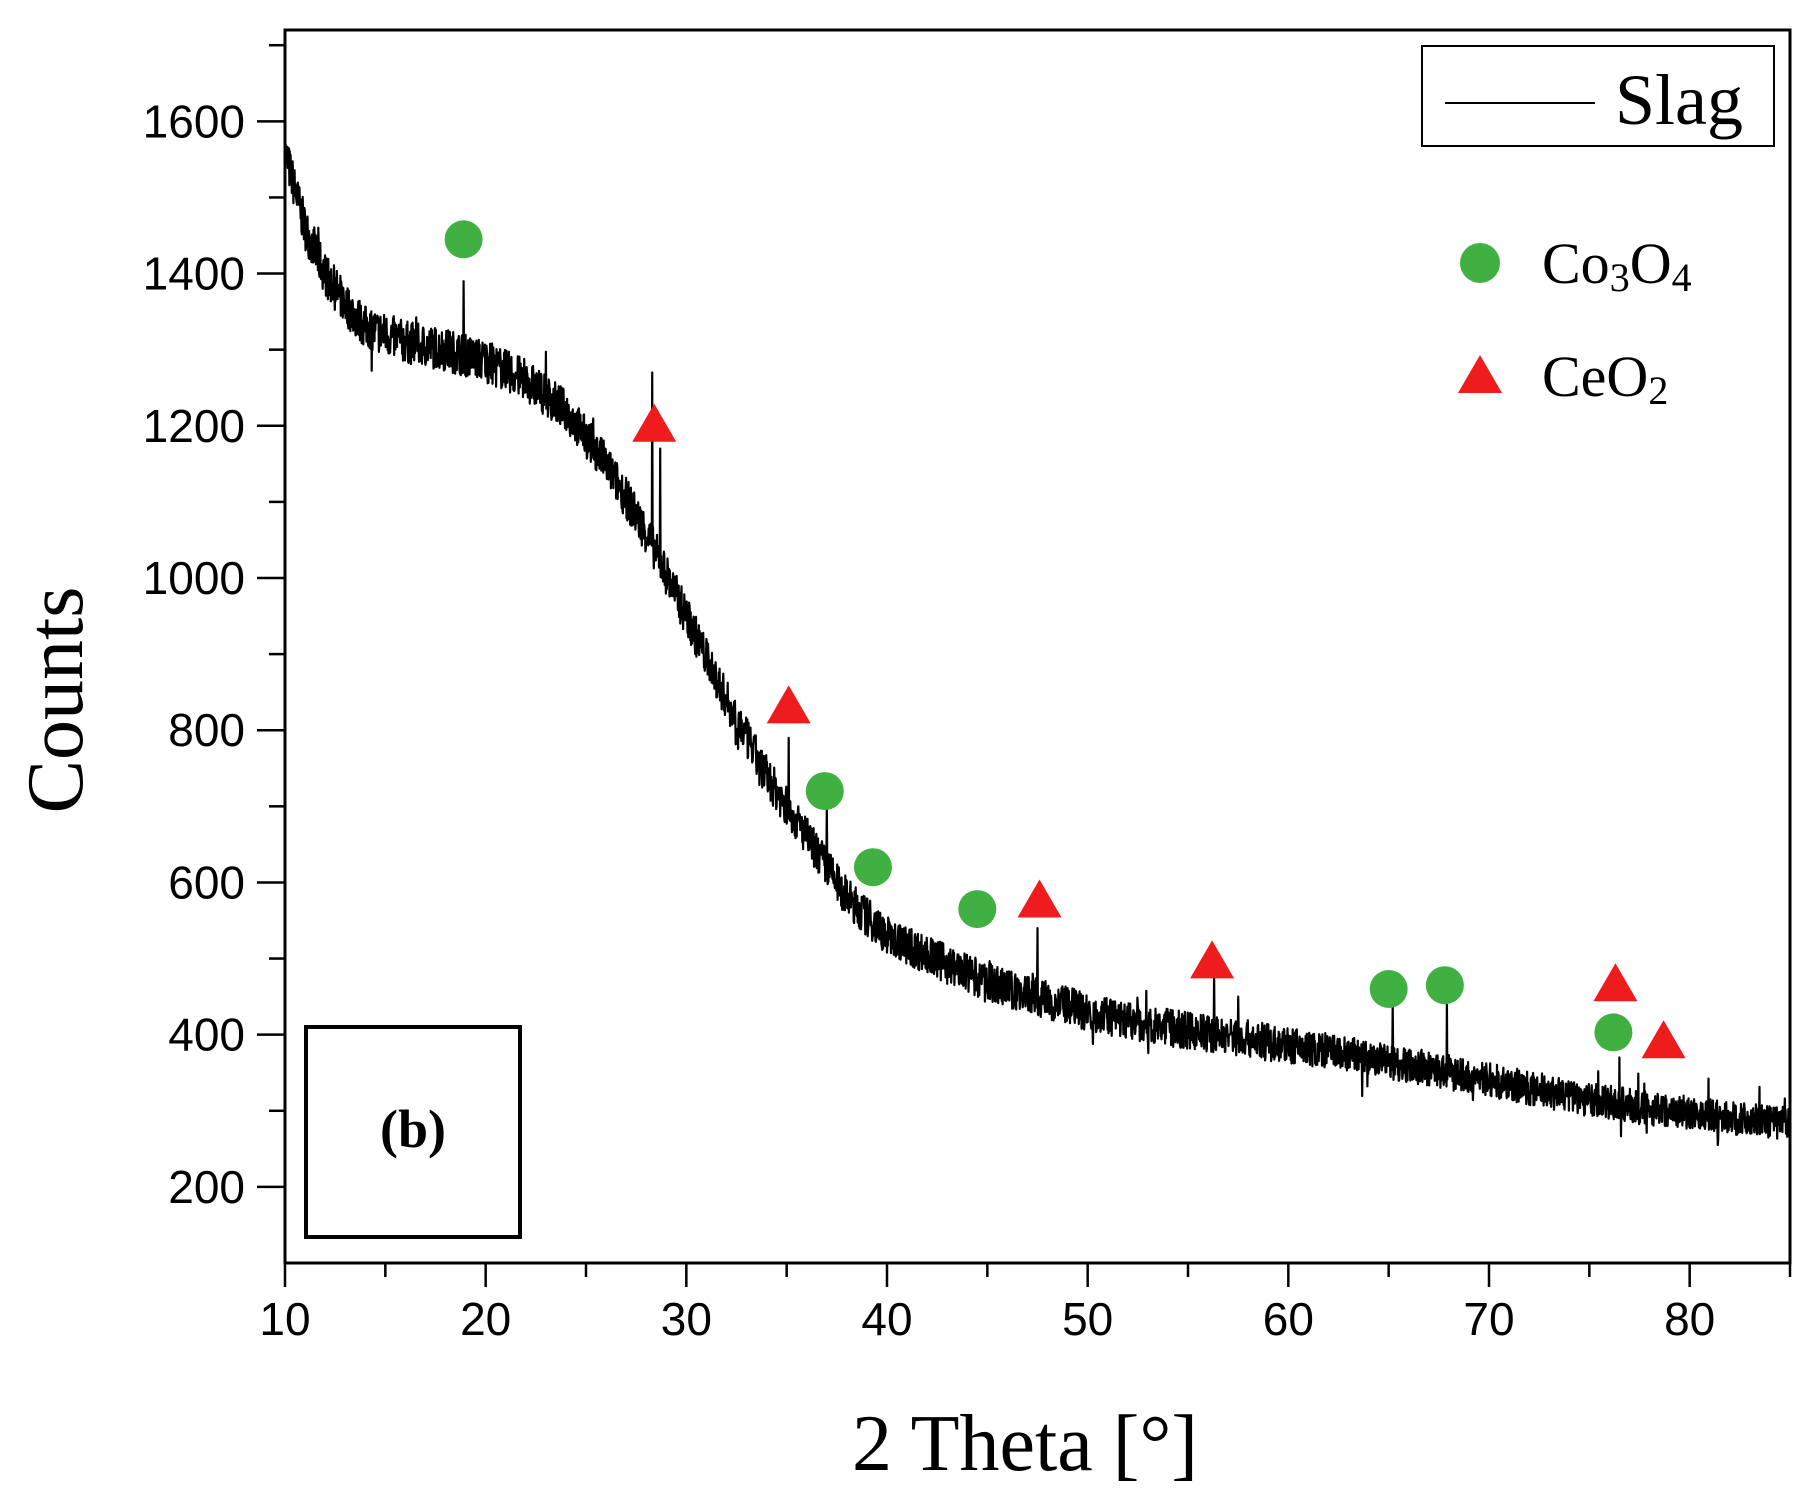  I want to click on legend-slag-label: Slag, so click(1679, 100).